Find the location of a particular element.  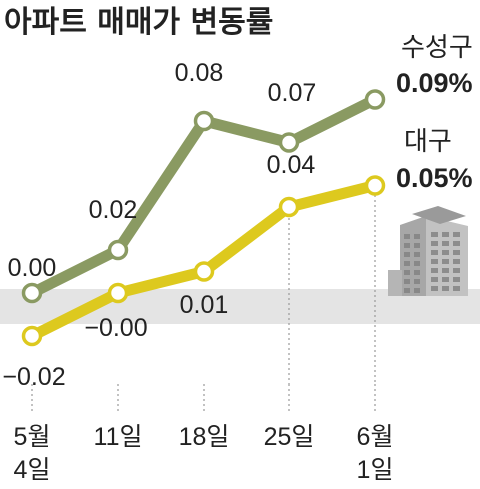

chart-title: 아파트 매매가 변동률 is located at coordinates (138, 22).